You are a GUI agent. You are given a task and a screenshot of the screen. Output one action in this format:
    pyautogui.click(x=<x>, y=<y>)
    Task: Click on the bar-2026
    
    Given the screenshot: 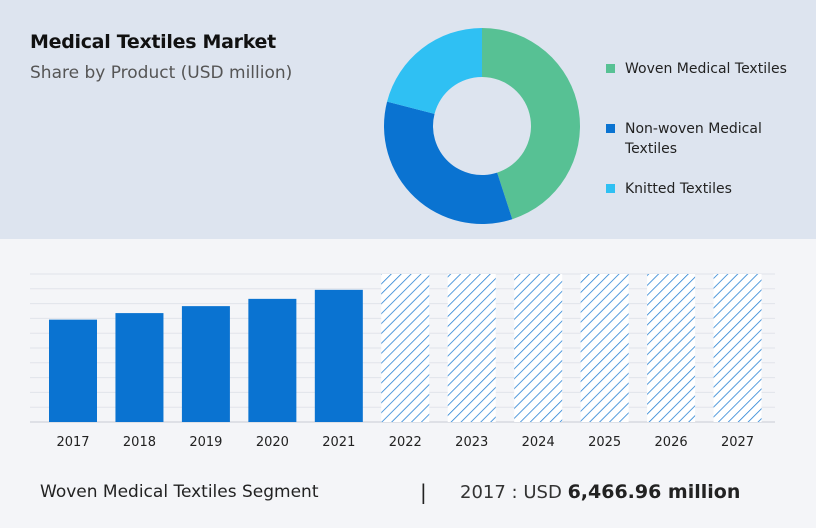 What is the action you would take?
    pyautogui.click(x=671, y=348)
    